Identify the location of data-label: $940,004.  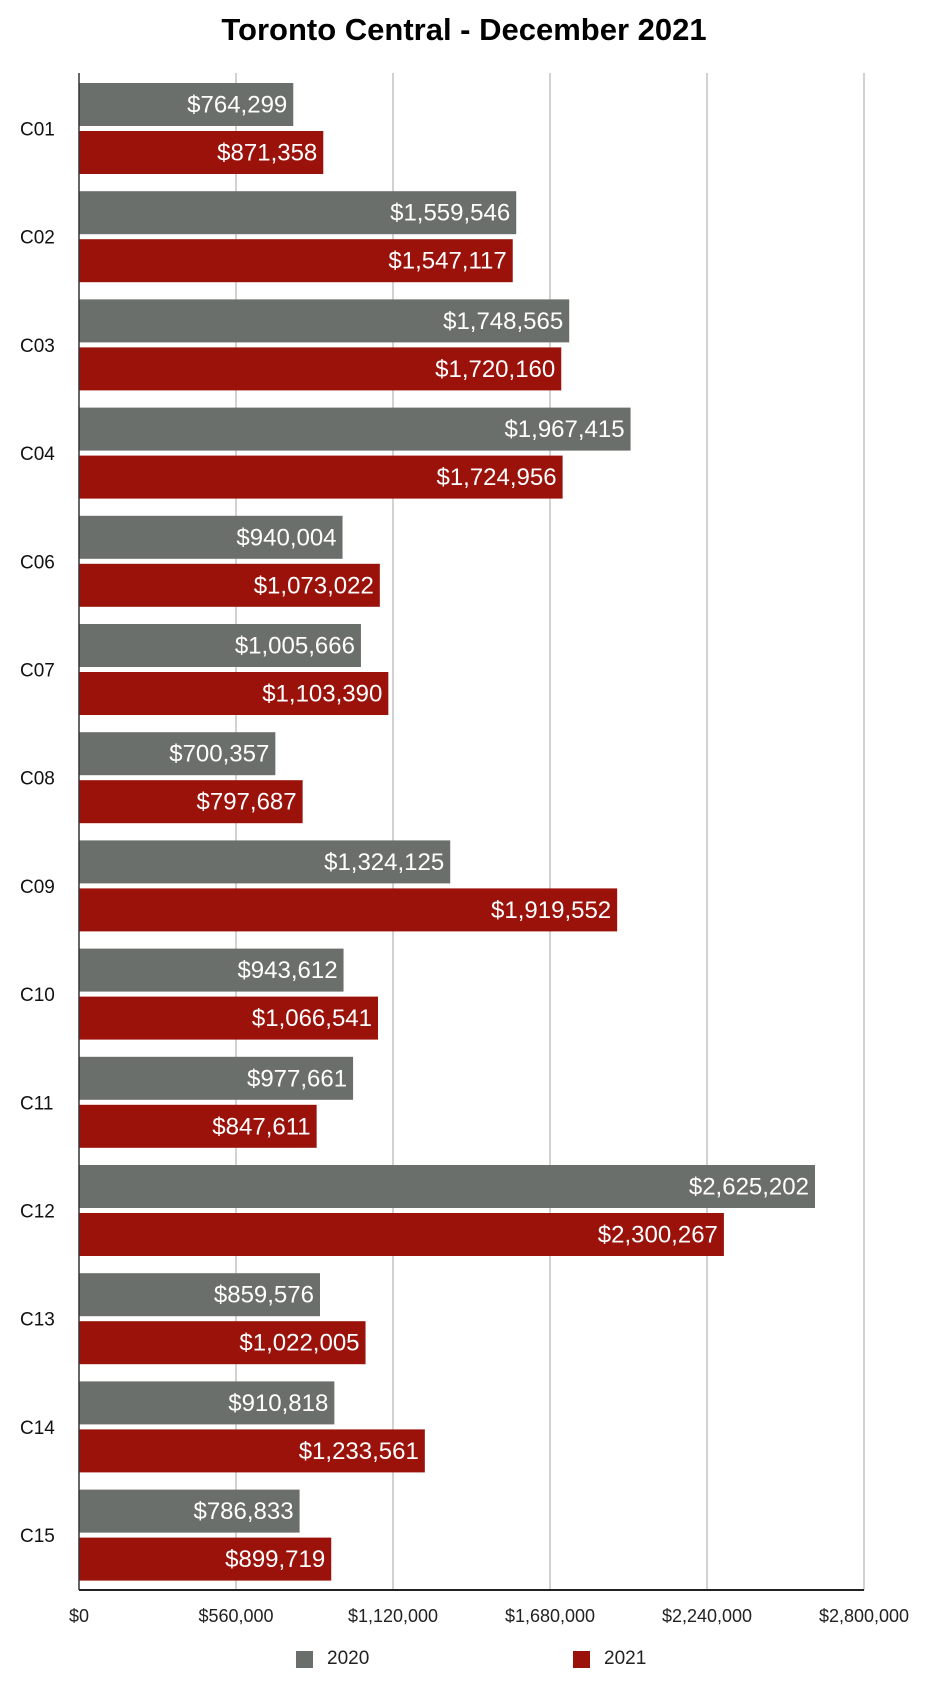
(286, 537).